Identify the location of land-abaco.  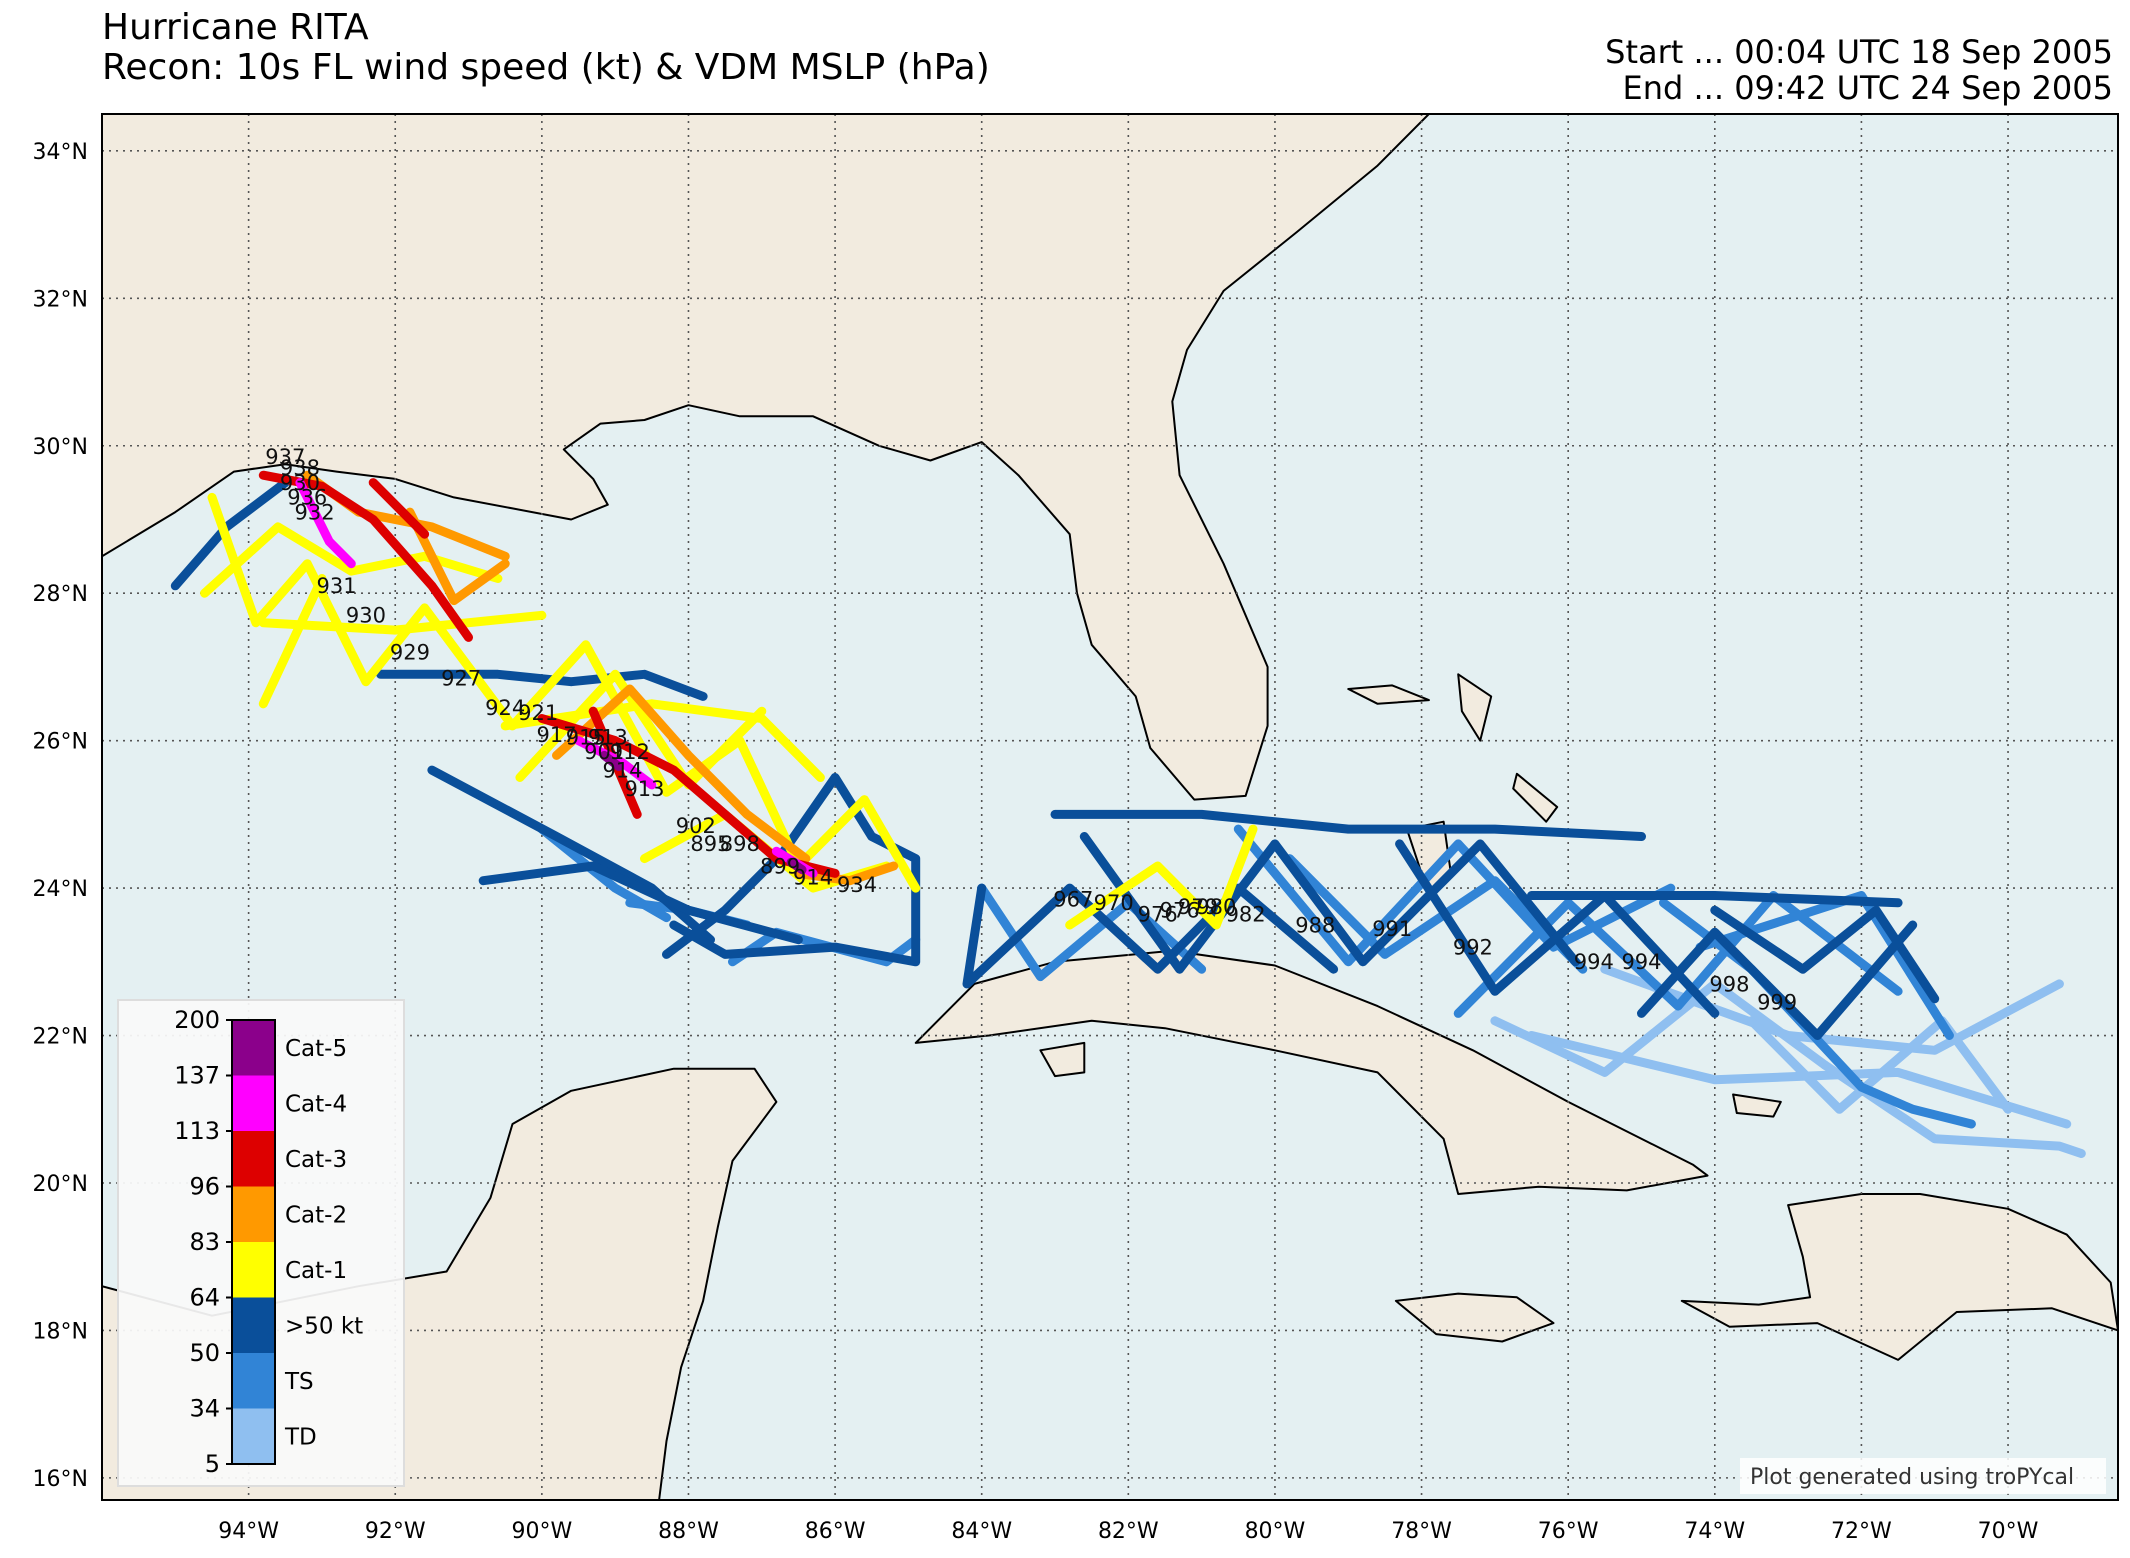
(1475, 707).